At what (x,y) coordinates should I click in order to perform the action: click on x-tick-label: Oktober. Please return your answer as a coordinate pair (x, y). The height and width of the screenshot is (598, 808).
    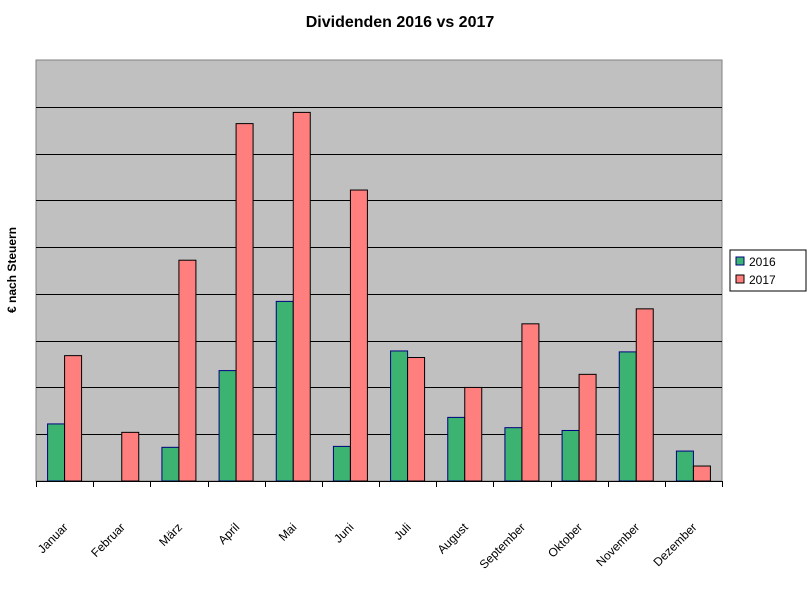
    Looking at the image, I should click on (565, 540).